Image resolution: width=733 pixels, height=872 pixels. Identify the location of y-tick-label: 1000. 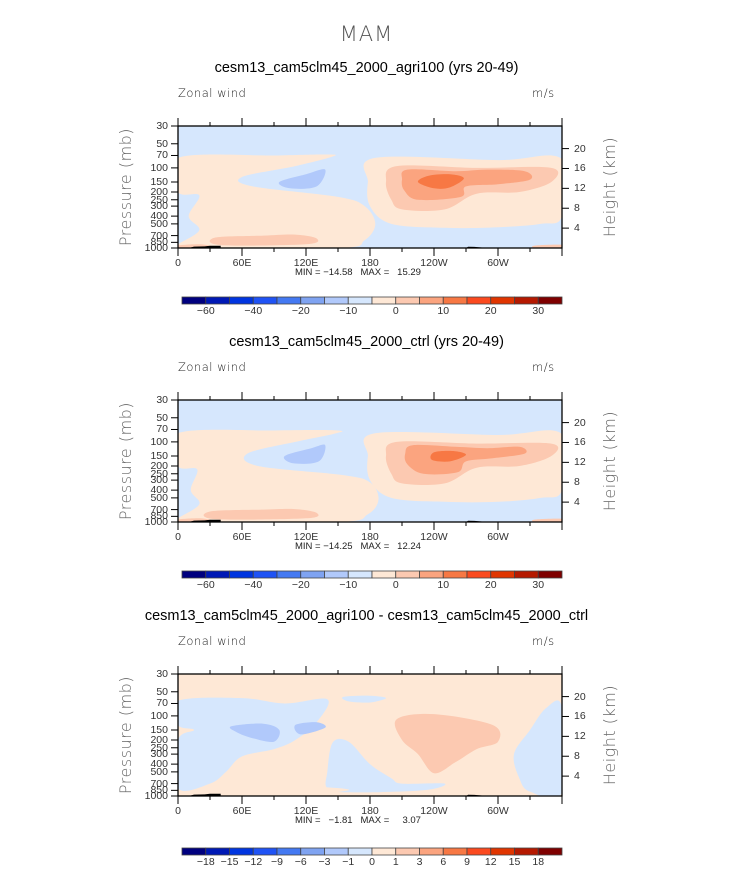
(156, 796).